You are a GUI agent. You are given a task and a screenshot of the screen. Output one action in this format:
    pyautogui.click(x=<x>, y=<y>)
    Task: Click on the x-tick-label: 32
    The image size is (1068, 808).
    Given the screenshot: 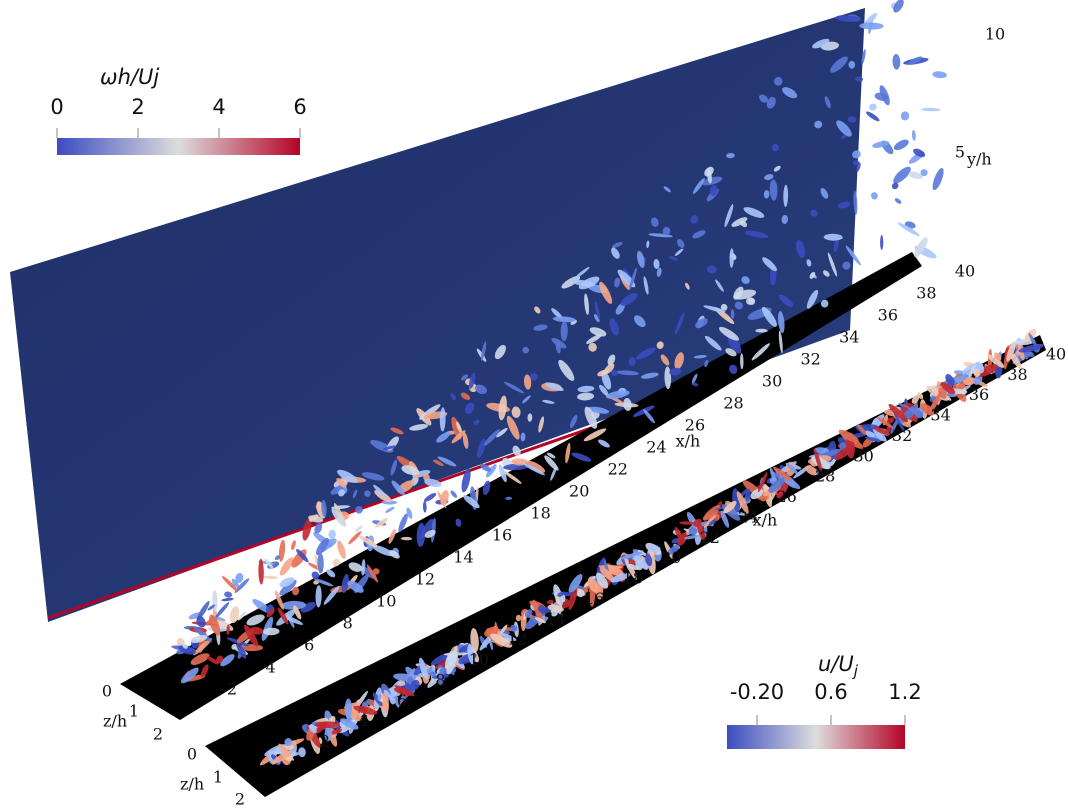 What is the action you would take?
    pyautogui.click(x=811, y=359)
    